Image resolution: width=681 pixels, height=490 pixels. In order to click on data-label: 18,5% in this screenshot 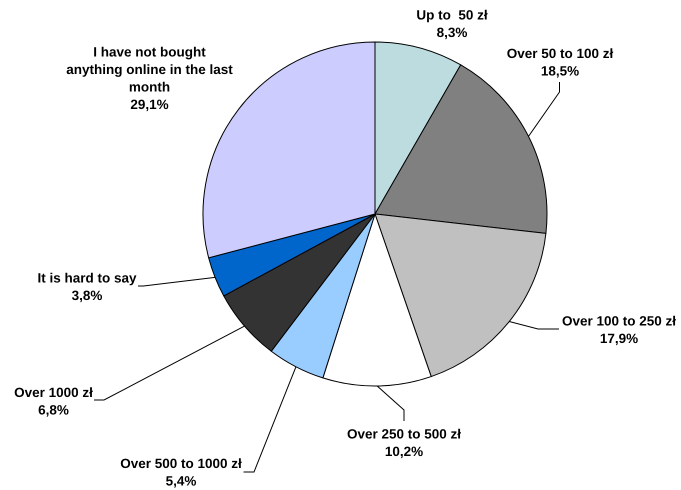, I will do `click(560, 71)`.